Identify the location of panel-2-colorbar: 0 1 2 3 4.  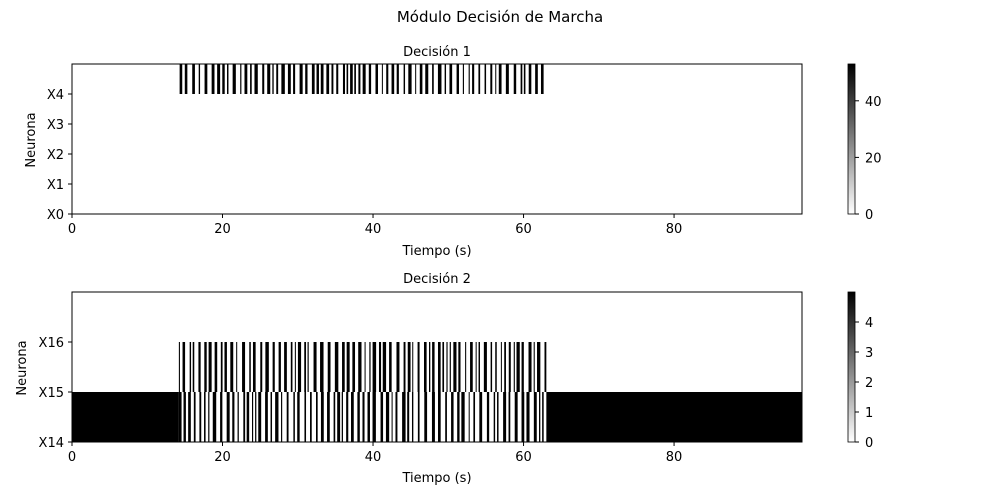
(860, 371).